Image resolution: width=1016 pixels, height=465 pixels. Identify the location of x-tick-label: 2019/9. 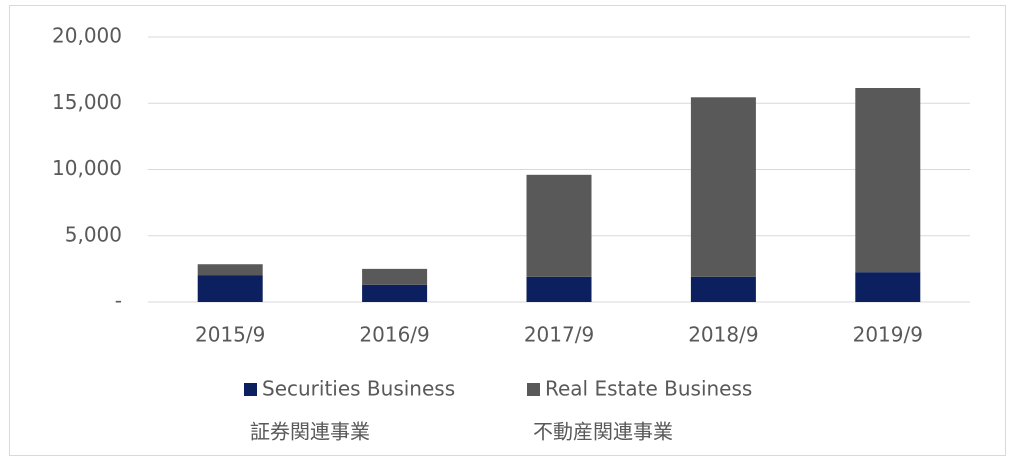
(888, 335).